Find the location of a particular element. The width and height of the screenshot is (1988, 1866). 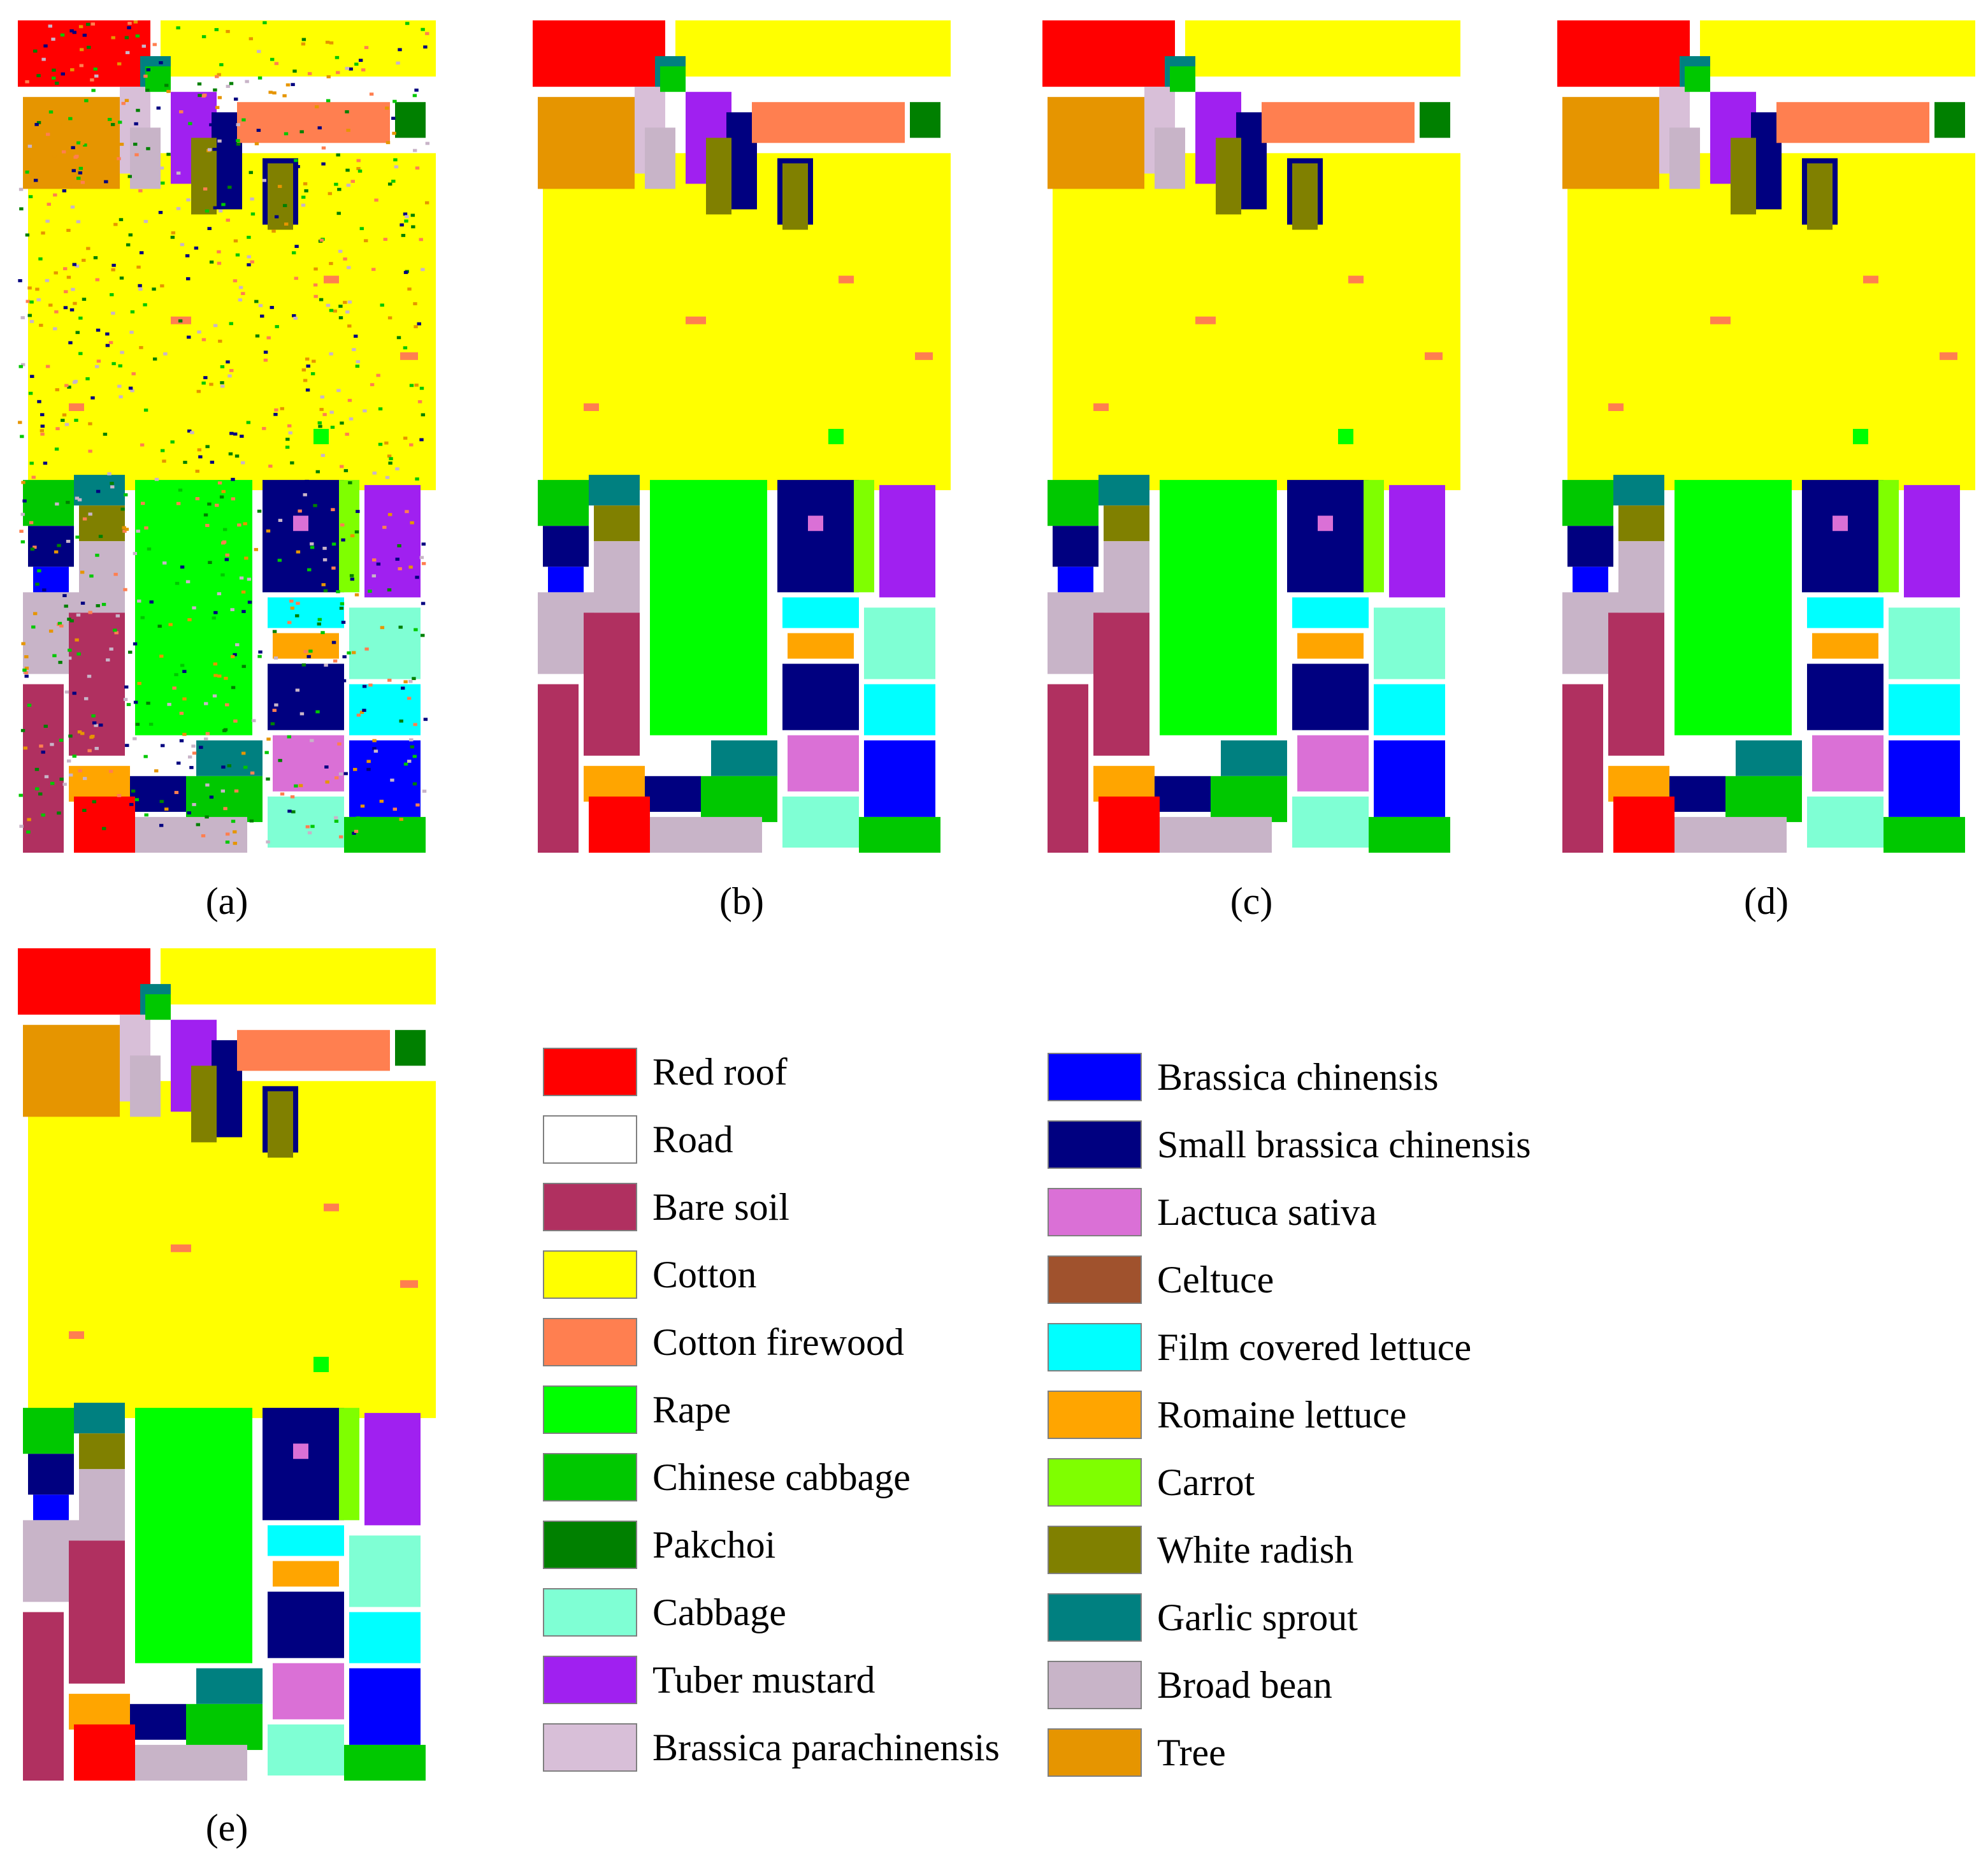

legend-label: Celtuce is located at coordinates (1215, 1280).